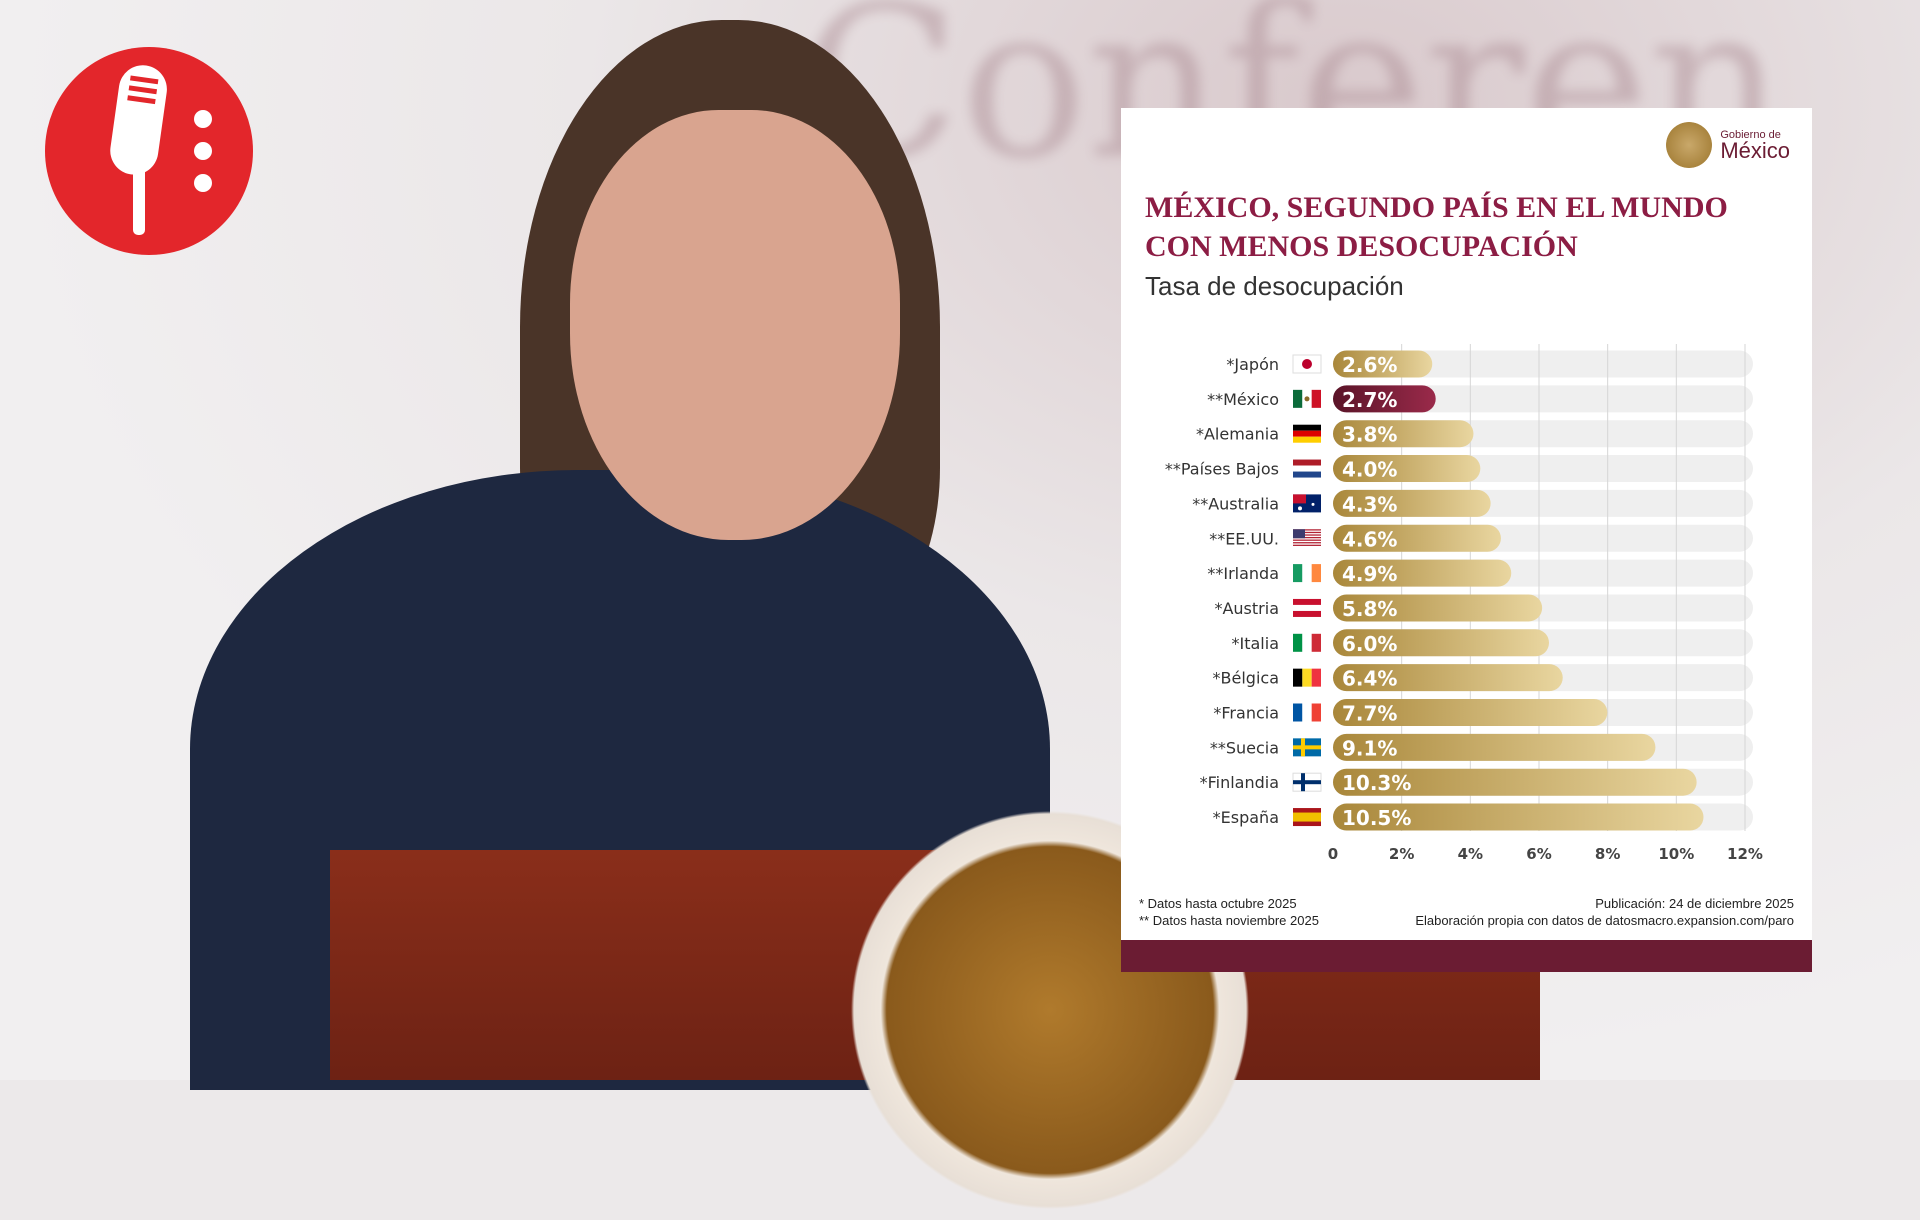 The height and width of the screenshot is (1220, 1920). I want to click on gobierno-de-mexico-logo: Gobierno de México, so click(1728, 145).